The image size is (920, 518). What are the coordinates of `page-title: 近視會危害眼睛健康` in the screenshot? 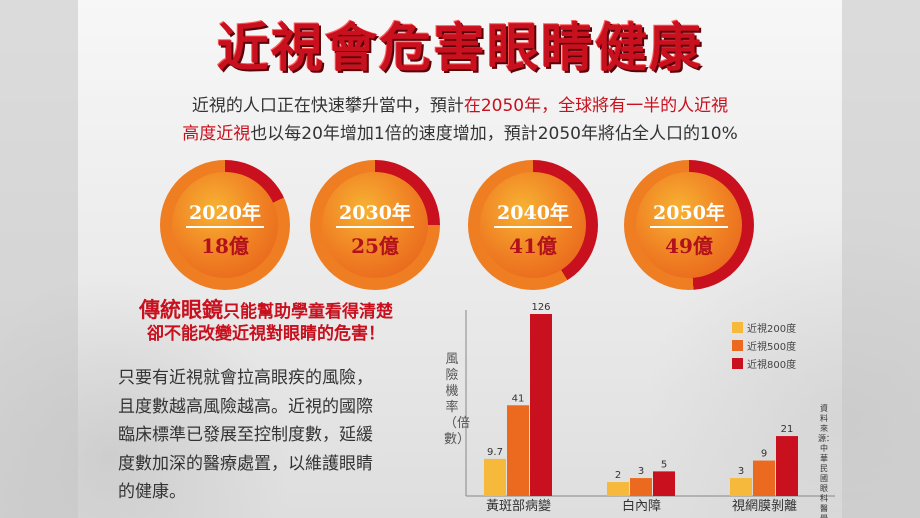 It's located at (459, 48).